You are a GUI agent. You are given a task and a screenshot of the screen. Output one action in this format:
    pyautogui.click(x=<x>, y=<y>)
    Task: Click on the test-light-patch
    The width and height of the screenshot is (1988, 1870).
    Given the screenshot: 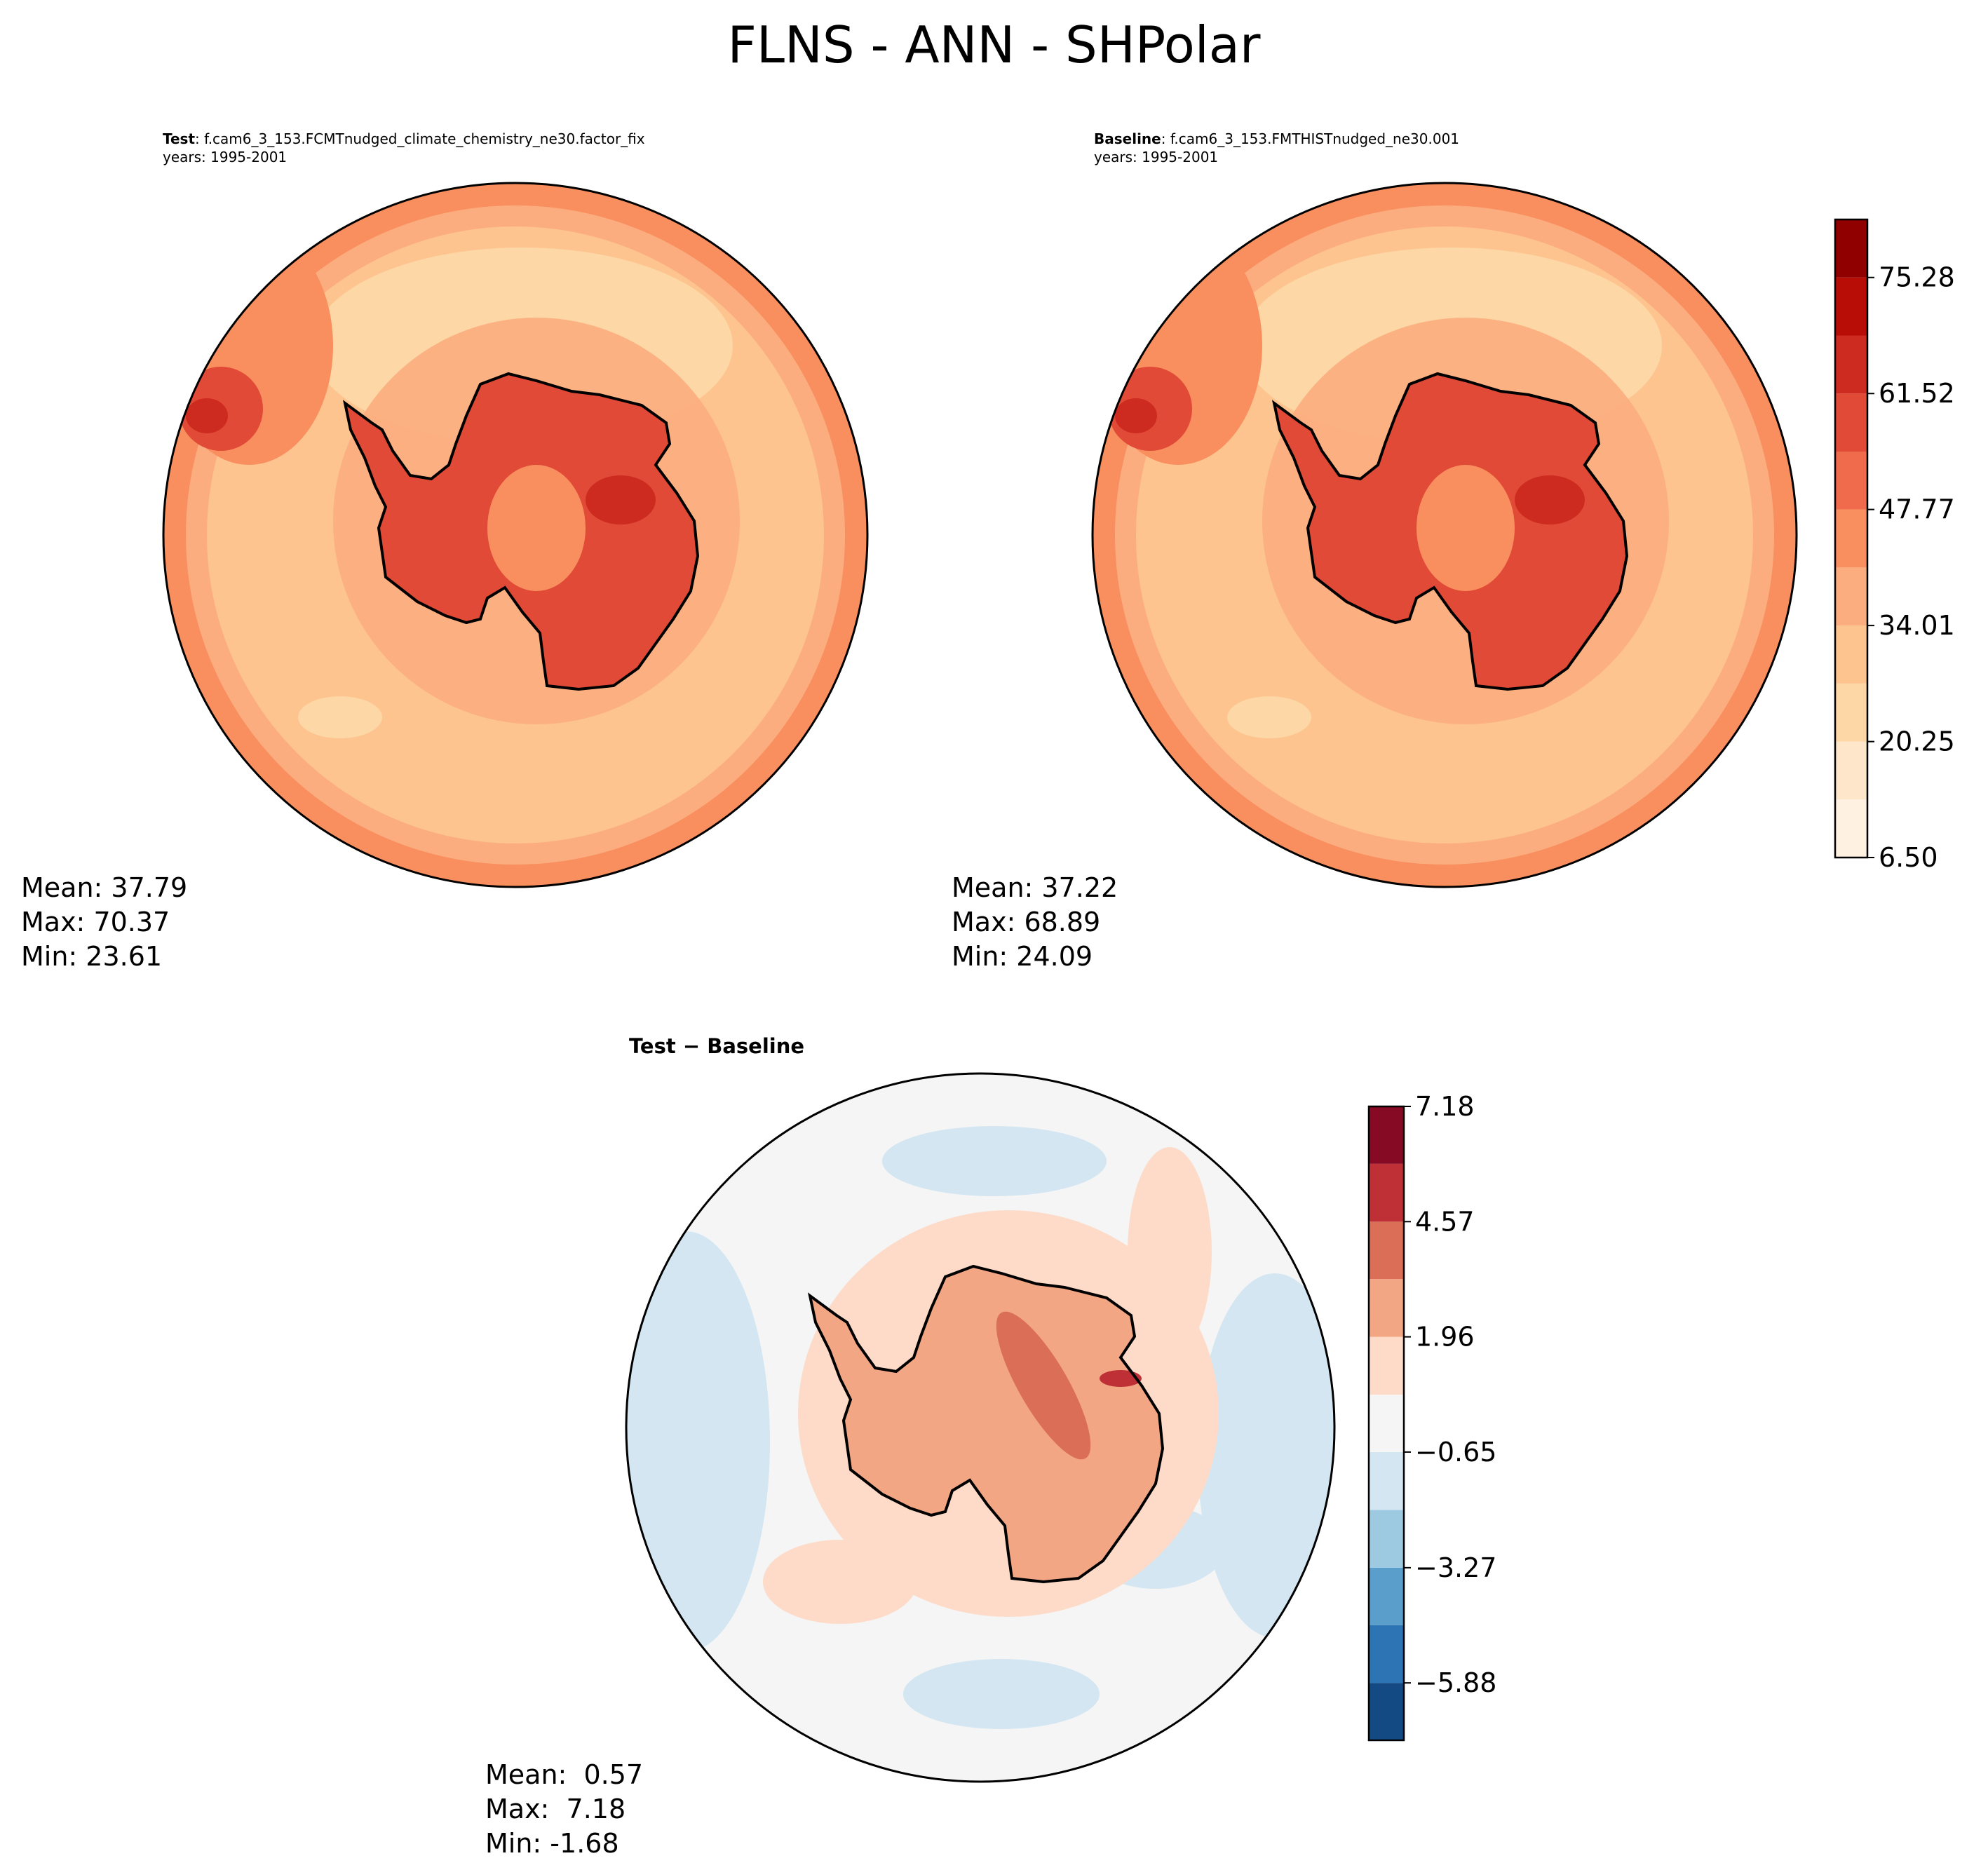 What is the action you would take?
    pyautogui.click(x=340, y=717)
    